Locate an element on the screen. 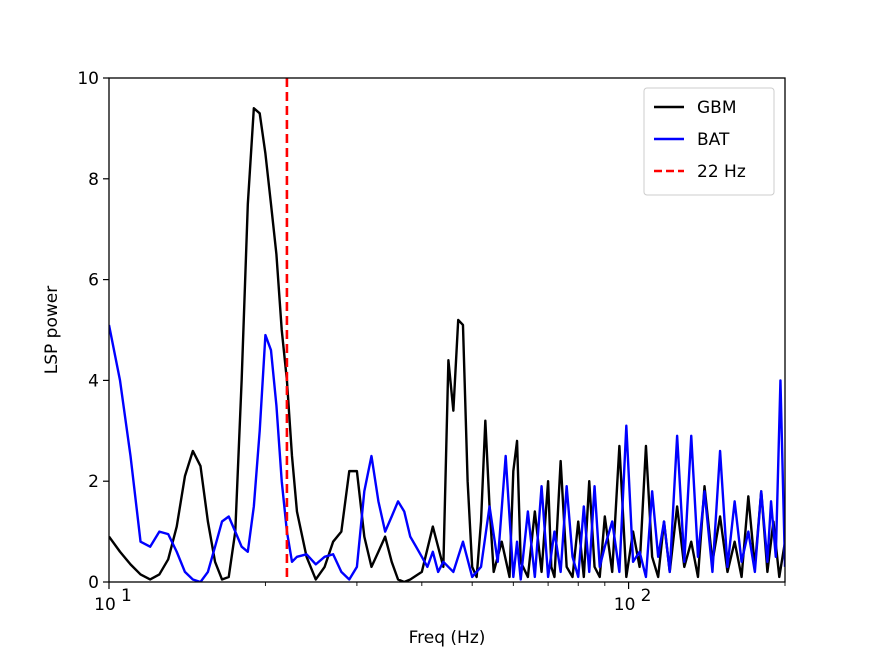 The image size is (872, 654). y-tick-label: 8 is located at coordinates (93, 180).